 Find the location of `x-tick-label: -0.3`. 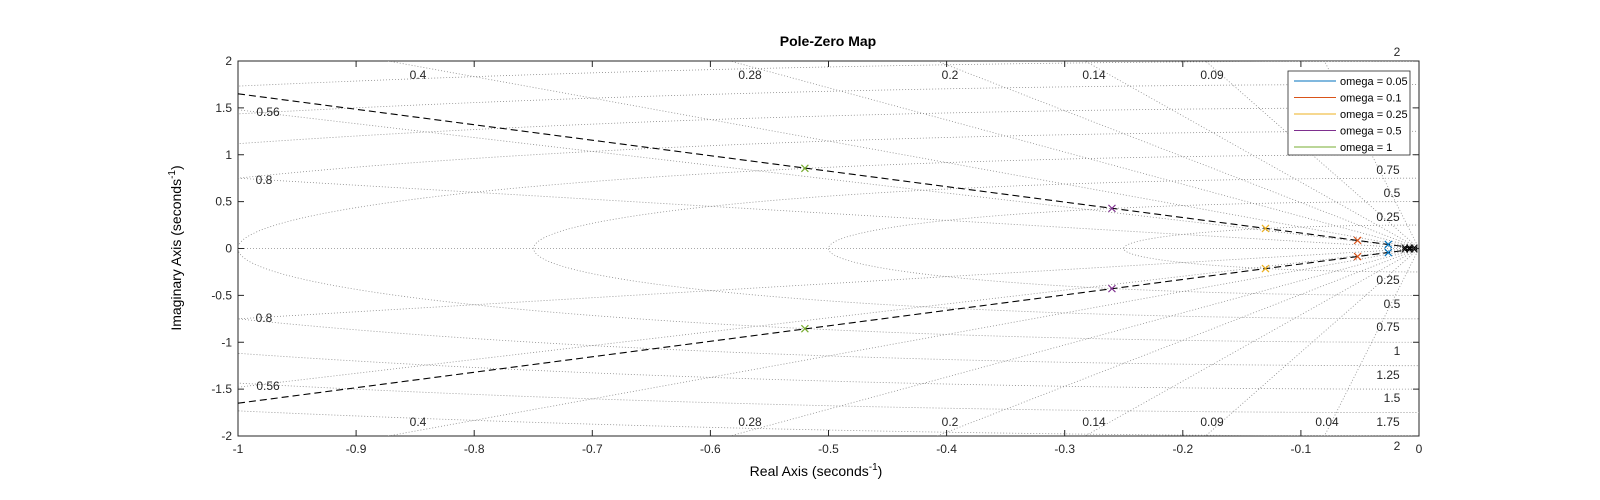

x-tick-label: -0.3 is located at coordinates (1064, 449).